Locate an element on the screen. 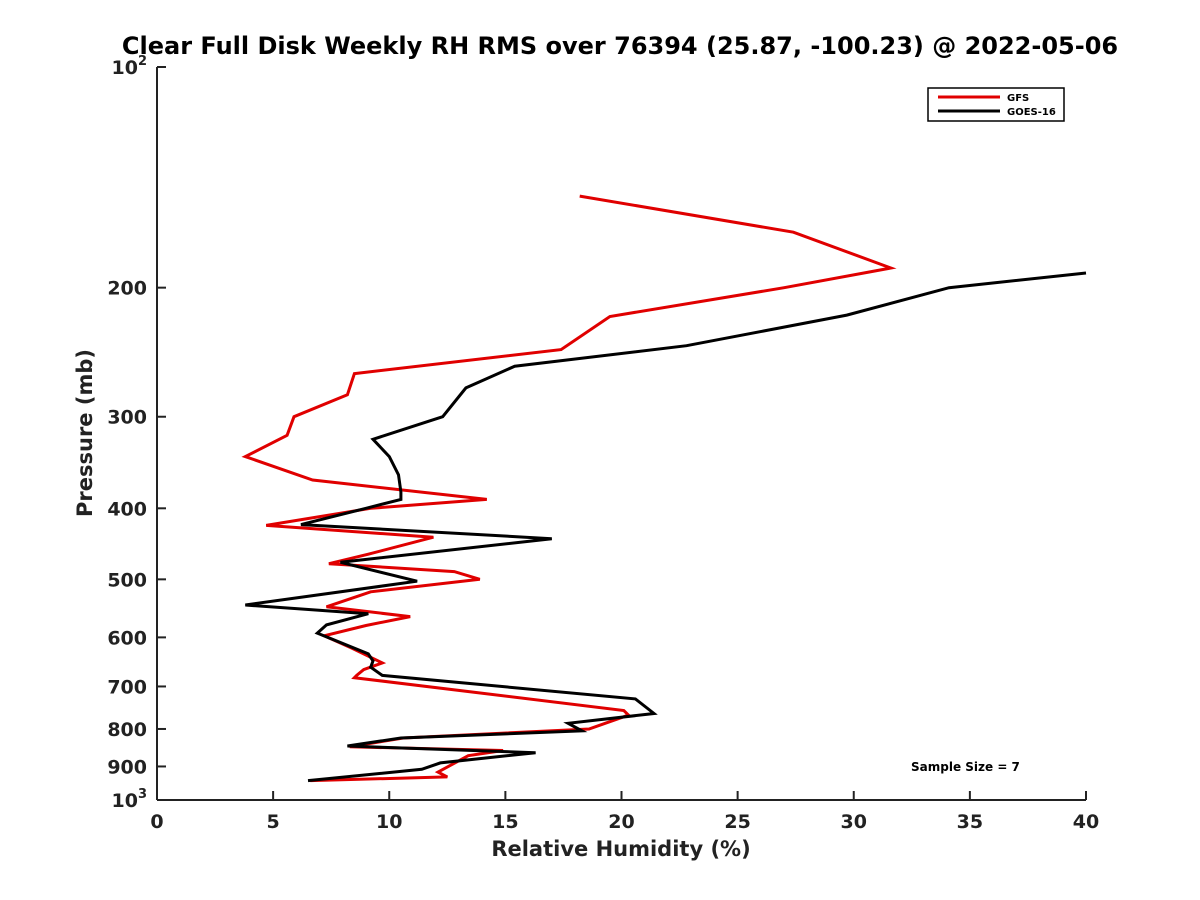 Image resolution: width=1200 pixels, height=900 pixels. x-tick-label: 5 is located at coordinates (273, 822).